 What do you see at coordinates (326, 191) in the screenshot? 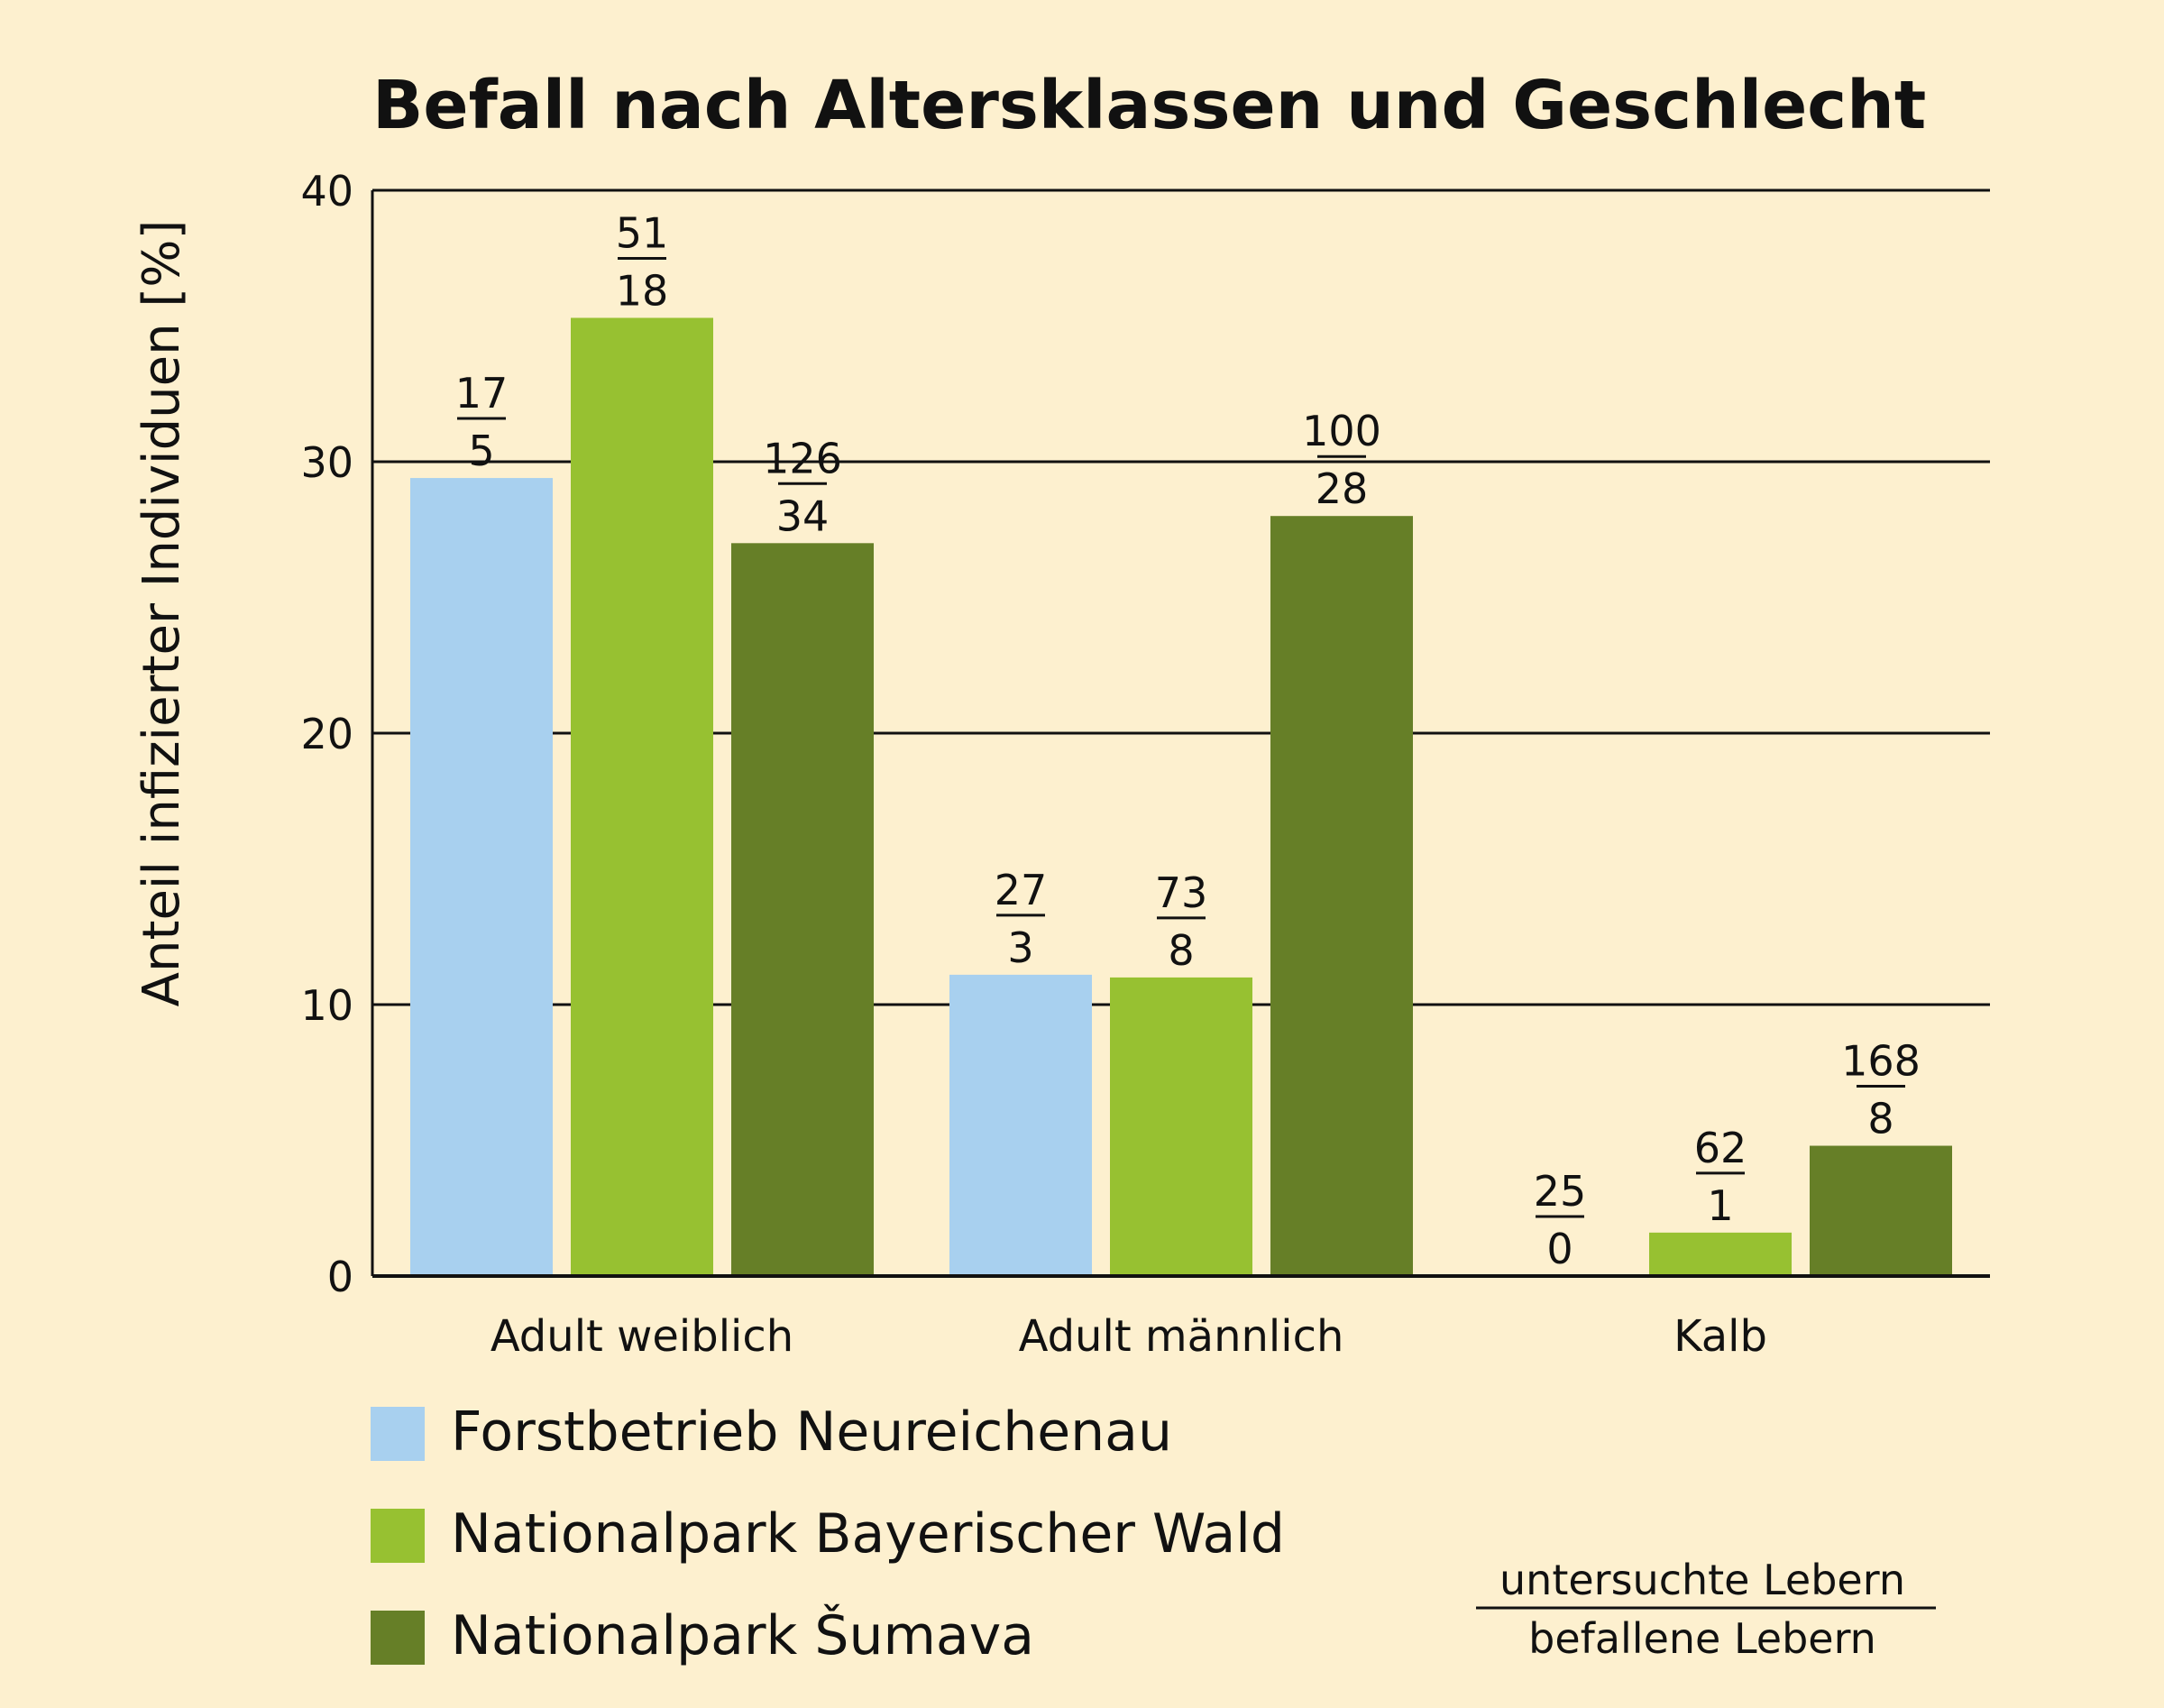
I see `y-tick-label: 40` at bounding box center [326, 191].